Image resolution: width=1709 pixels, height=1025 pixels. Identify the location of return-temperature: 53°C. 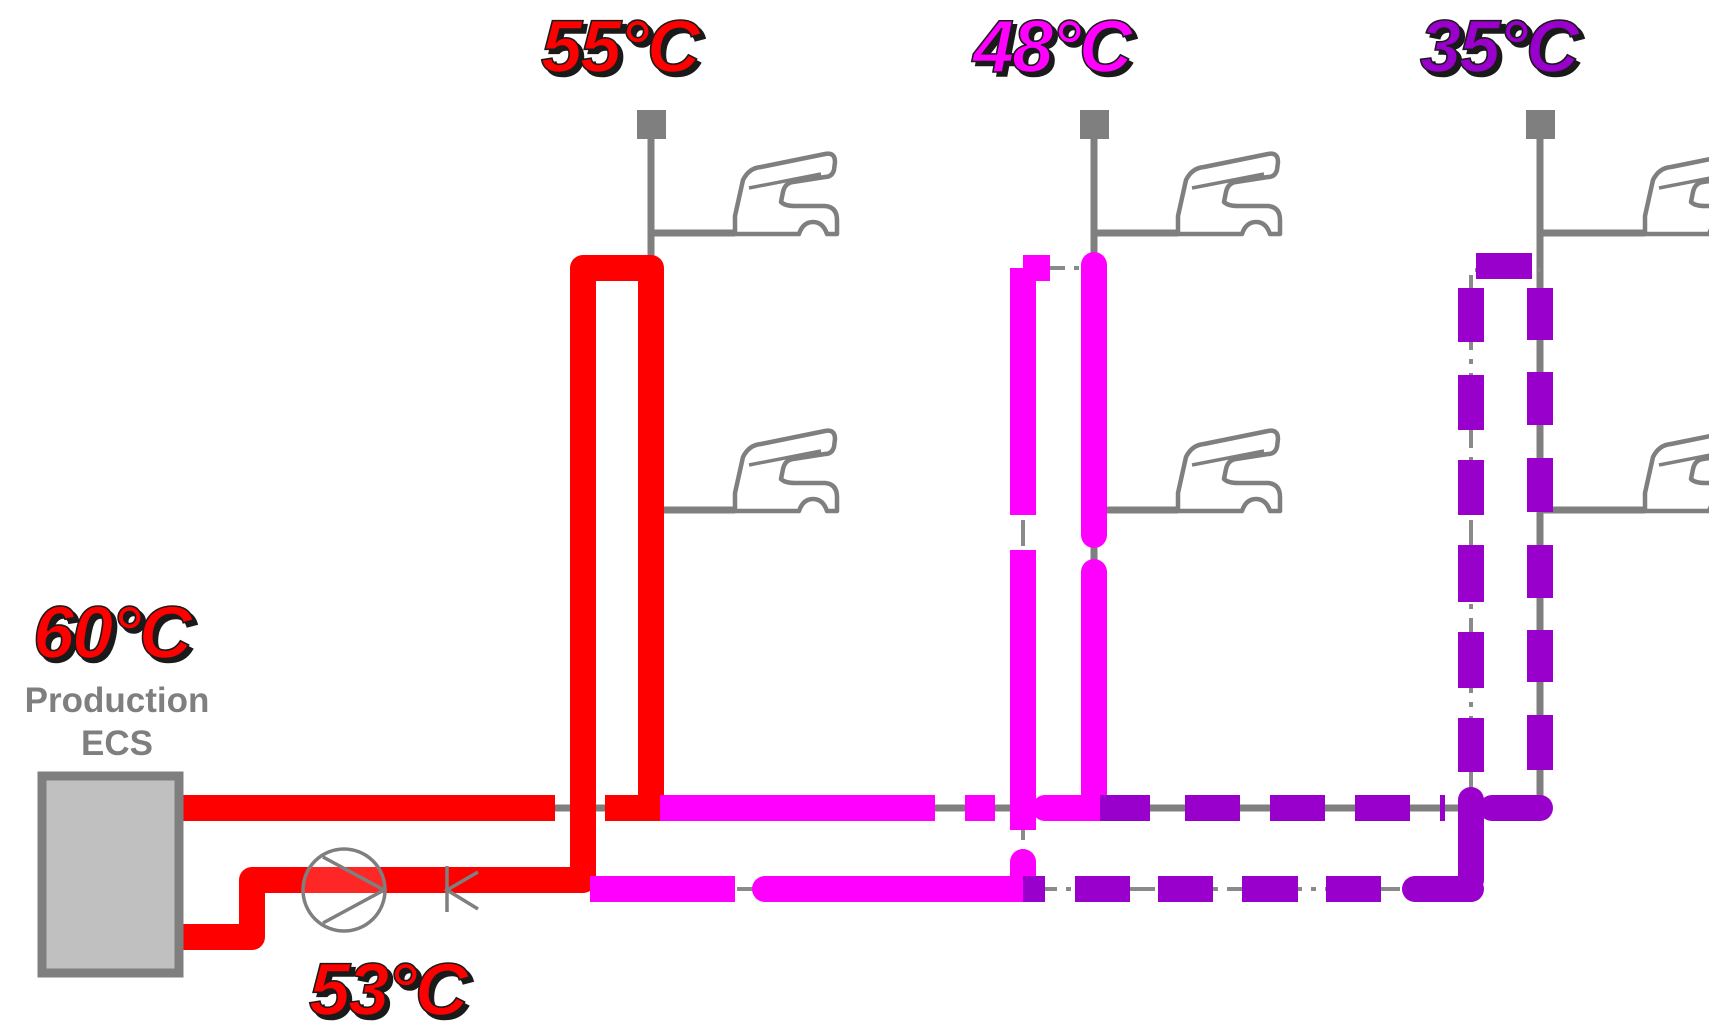
(389, 986).